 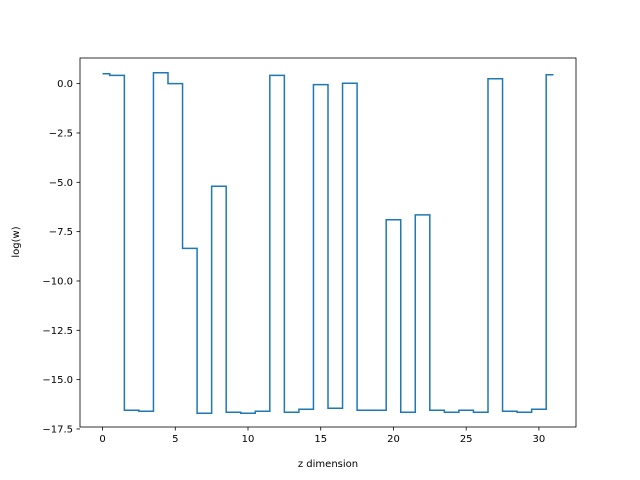 What do you see at coordinates (175, 439) in the screenshot?
I see `x-tick-label: 5` at bounding box center [175, 439].